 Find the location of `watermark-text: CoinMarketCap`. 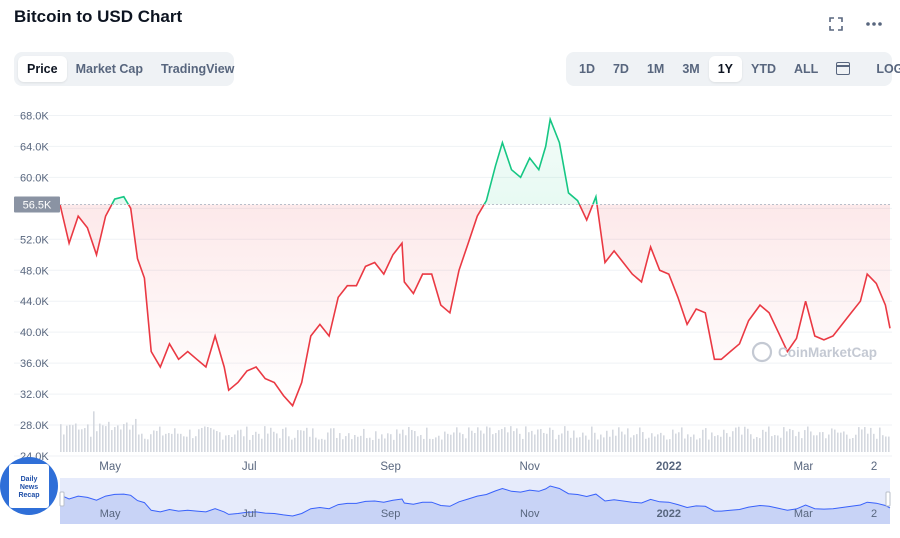

watermark-text: CoinMarketCap is located at coordinates (827, 352).